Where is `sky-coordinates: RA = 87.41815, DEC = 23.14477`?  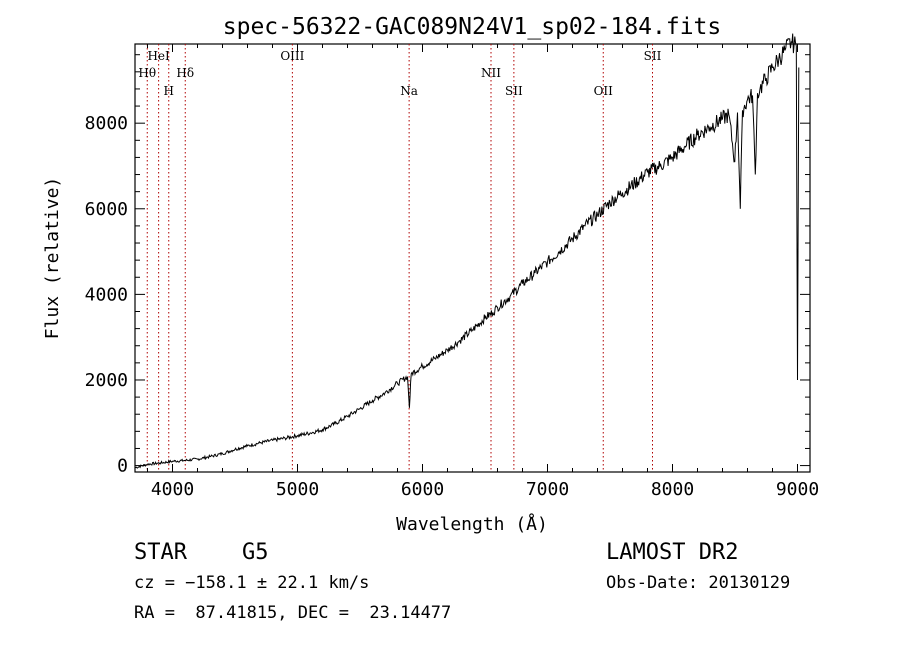 sky-coordinates: RA = 87.41815, DEC = 23.14477 is located at coordinates (293, 613).